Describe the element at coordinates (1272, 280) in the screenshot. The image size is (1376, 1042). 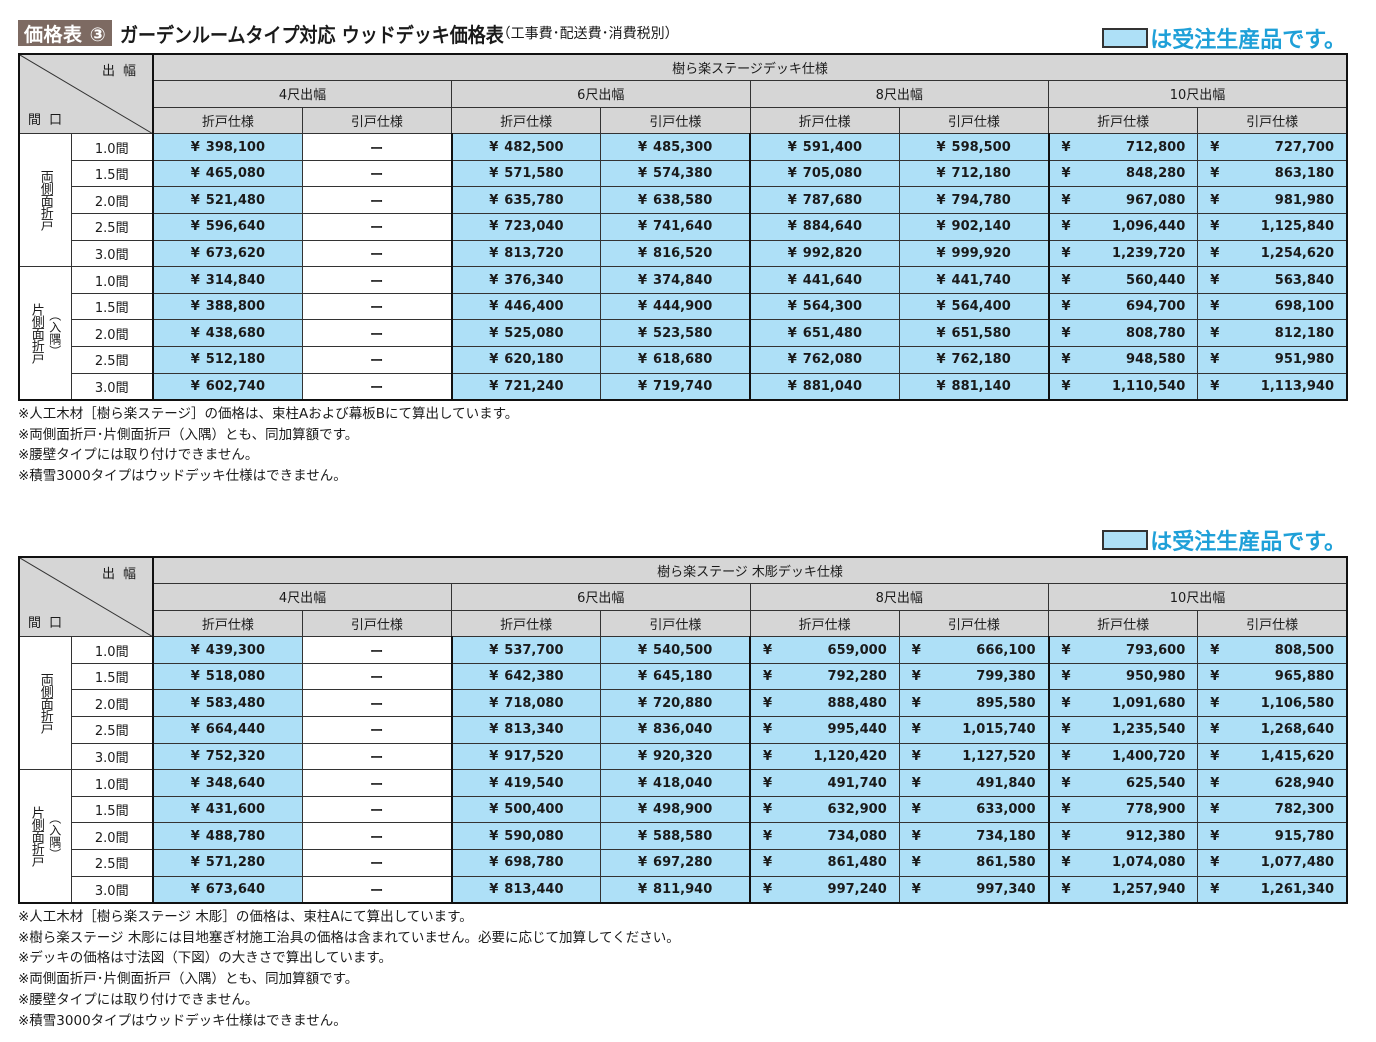
I see `price-cell: ¥563,840` at that location.